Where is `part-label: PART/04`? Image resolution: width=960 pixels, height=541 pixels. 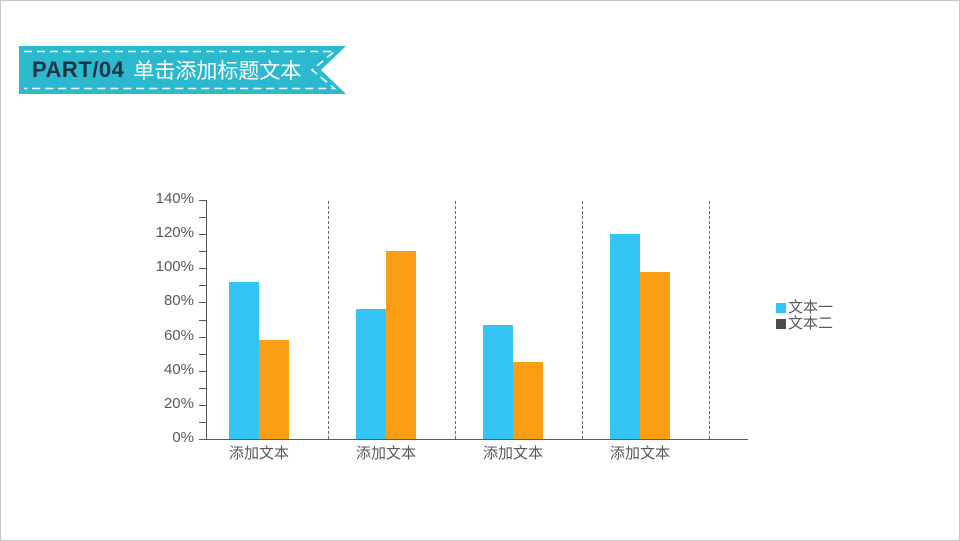
part-label: PART/04 is located at coordinates (78, 69).